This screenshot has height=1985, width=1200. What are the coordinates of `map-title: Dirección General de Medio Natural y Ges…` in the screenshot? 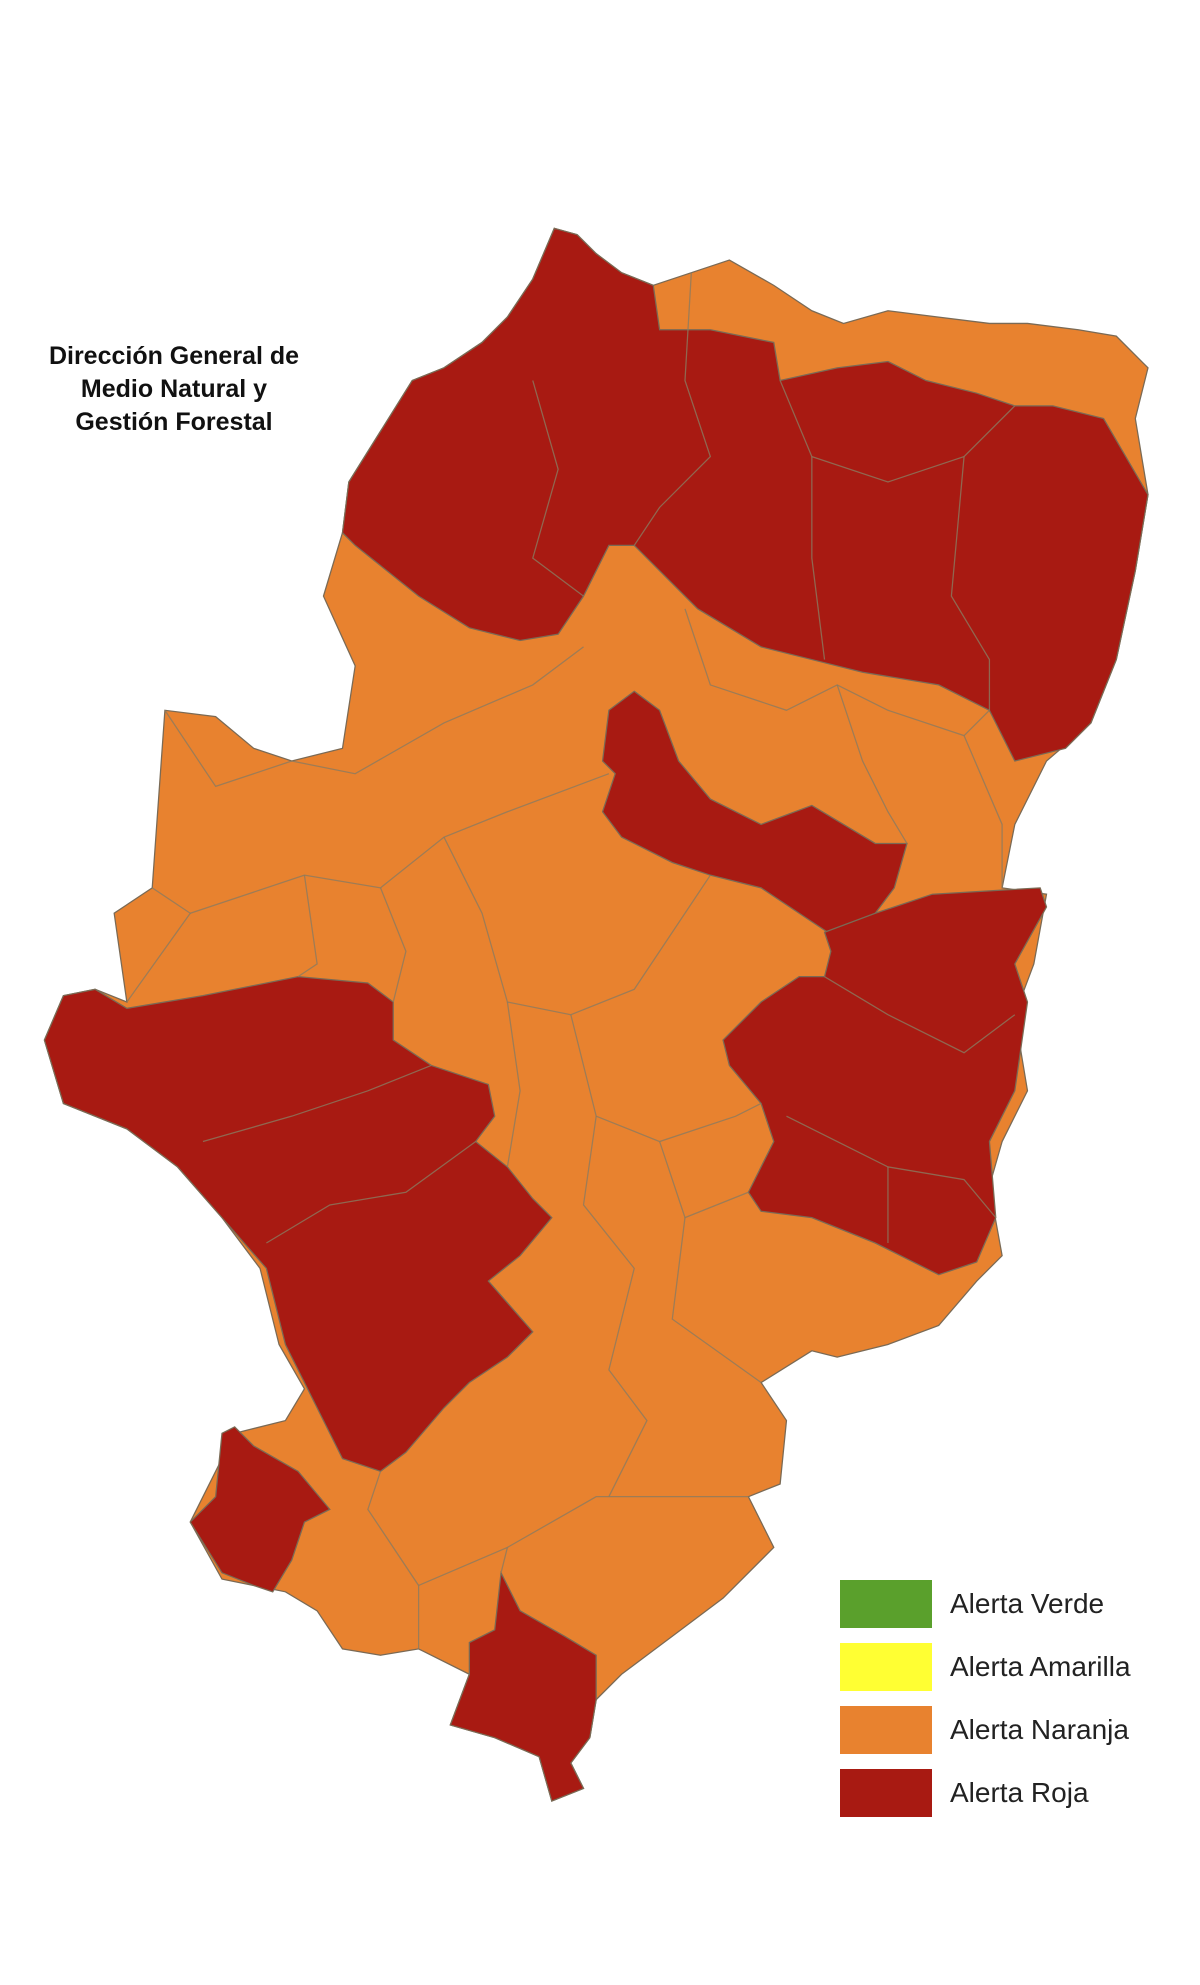 It's located at (174, 389).